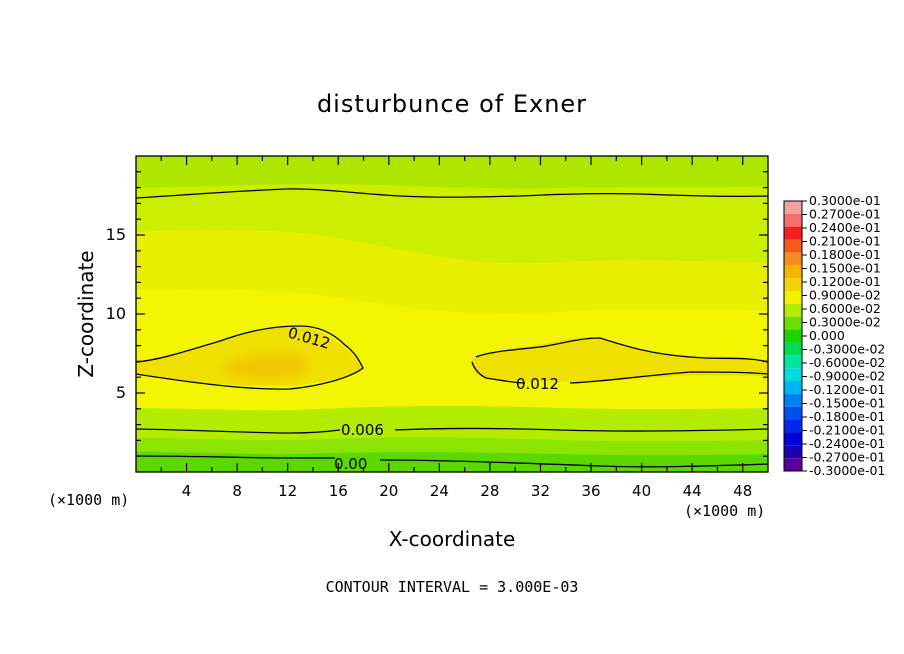  What do you see at coordinates (847, 389) in the screenshot?
I see `colorbar-label: -0.1200e-01` at bounding box center [847, 389].